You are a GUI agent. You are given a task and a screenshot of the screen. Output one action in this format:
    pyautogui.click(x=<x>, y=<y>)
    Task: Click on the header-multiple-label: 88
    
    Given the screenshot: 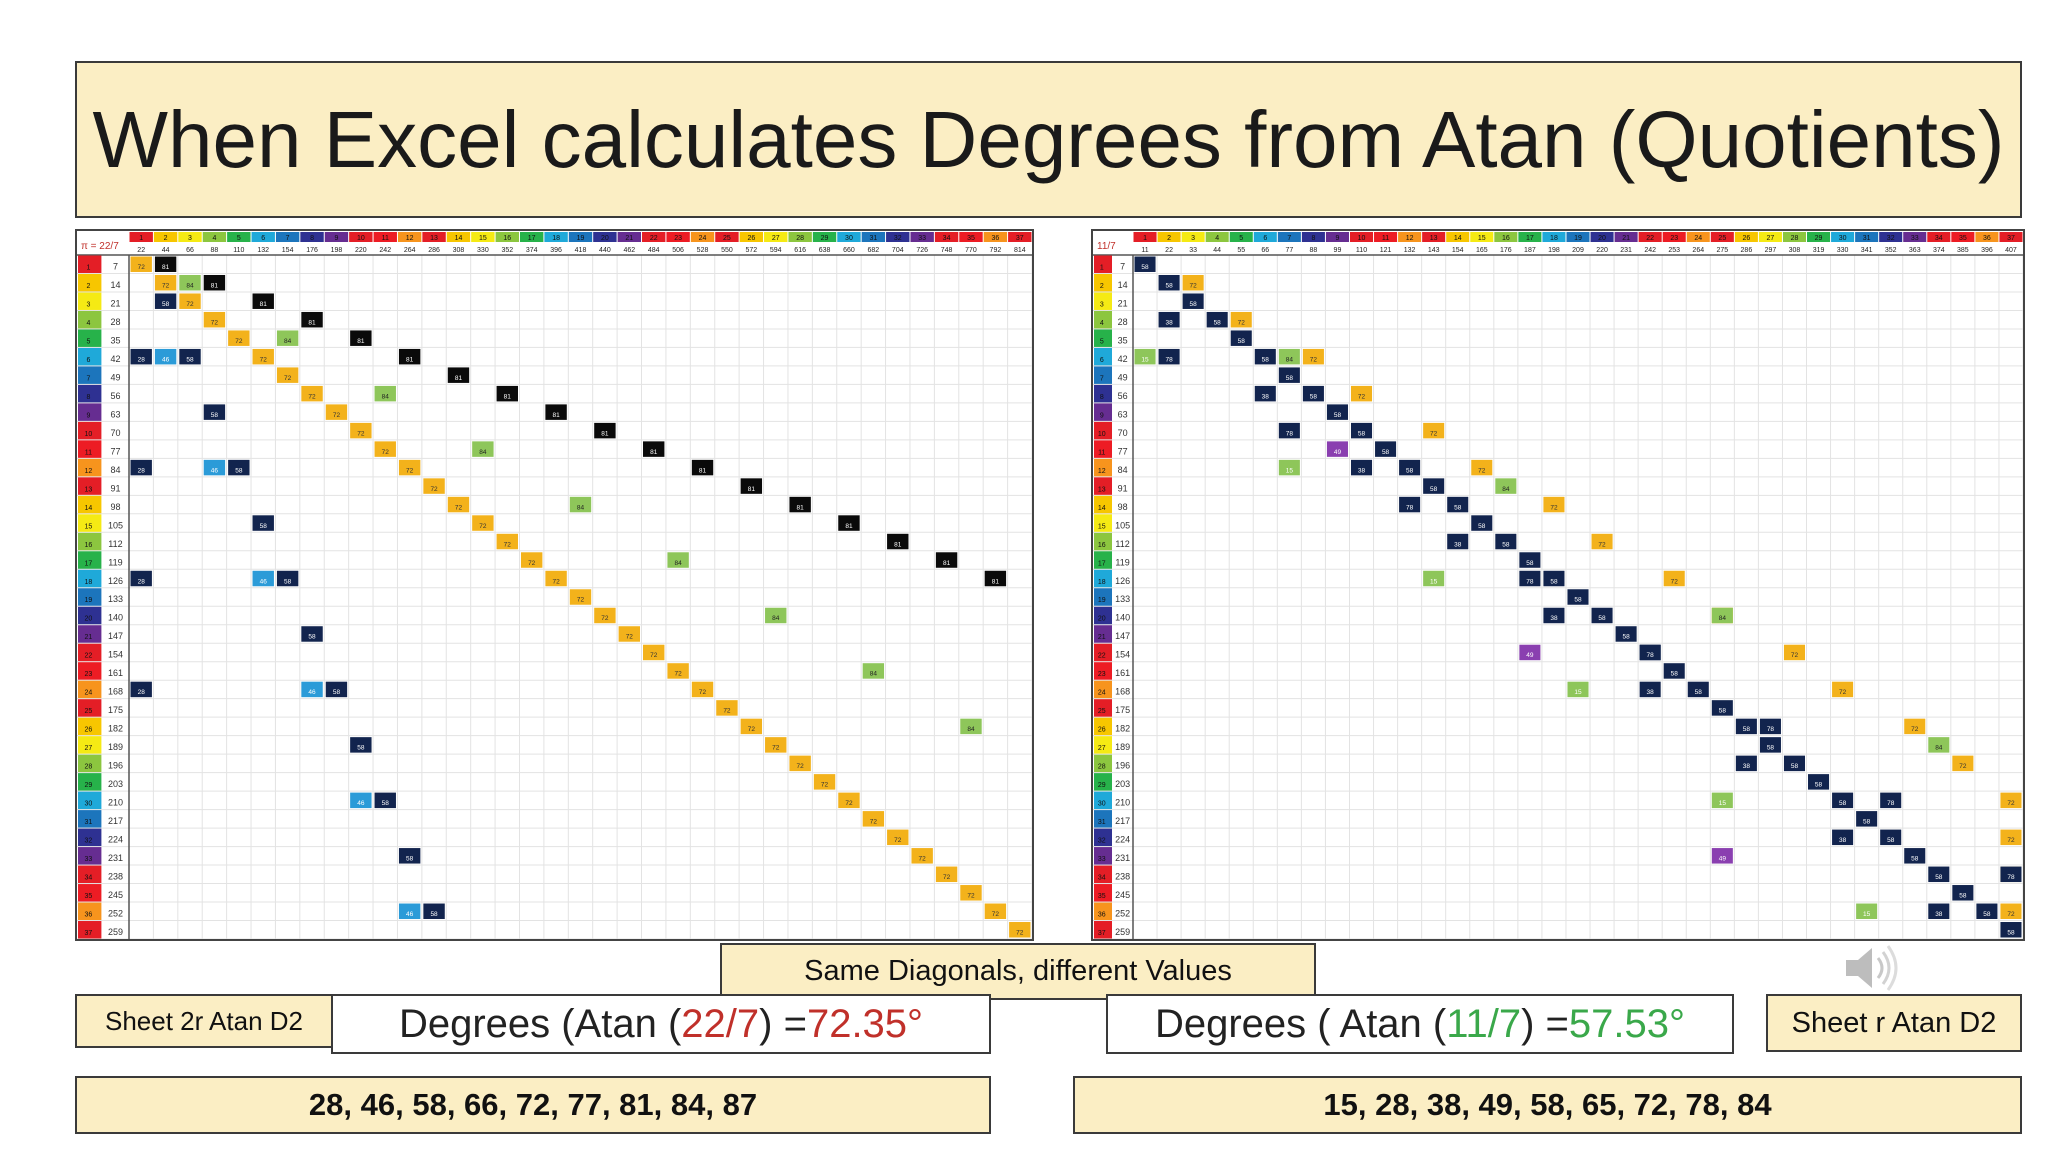 What is the action you would take?
    pyautogui.click(x=215, y=250)
    